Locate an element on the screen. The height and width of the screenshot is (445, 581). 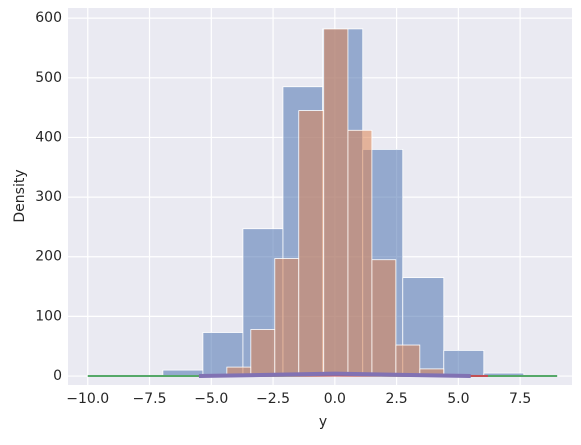
x-tick-label: 2.5 is located at coordinates (396, 399).